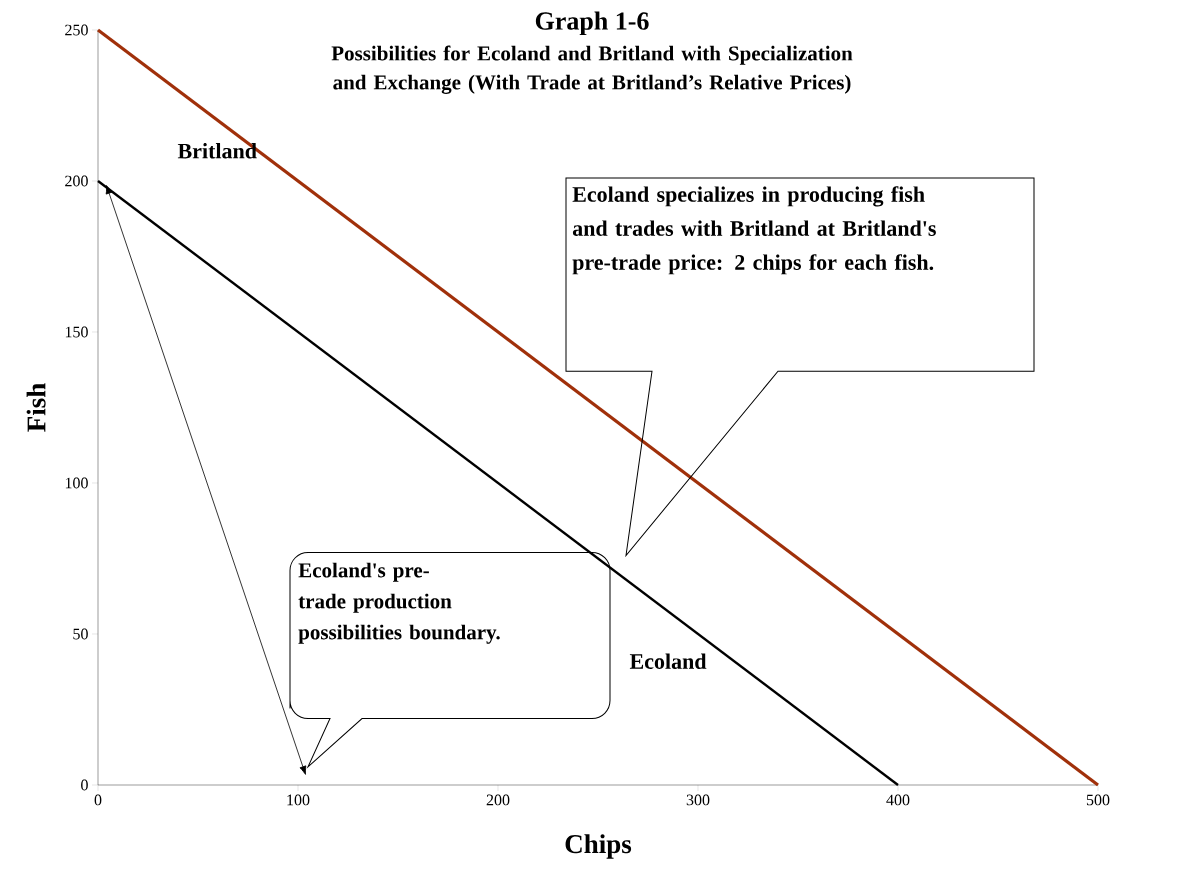 This screenshot has height=892, width=1185. I want to click on y-tick-label: 250, so click(76, 30).